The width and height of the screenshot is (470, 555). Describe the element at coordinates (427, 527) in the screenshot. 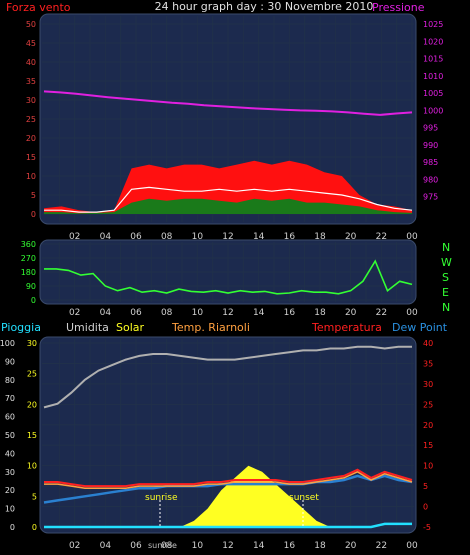

I see `temperature-y-tick: -5` at that location.